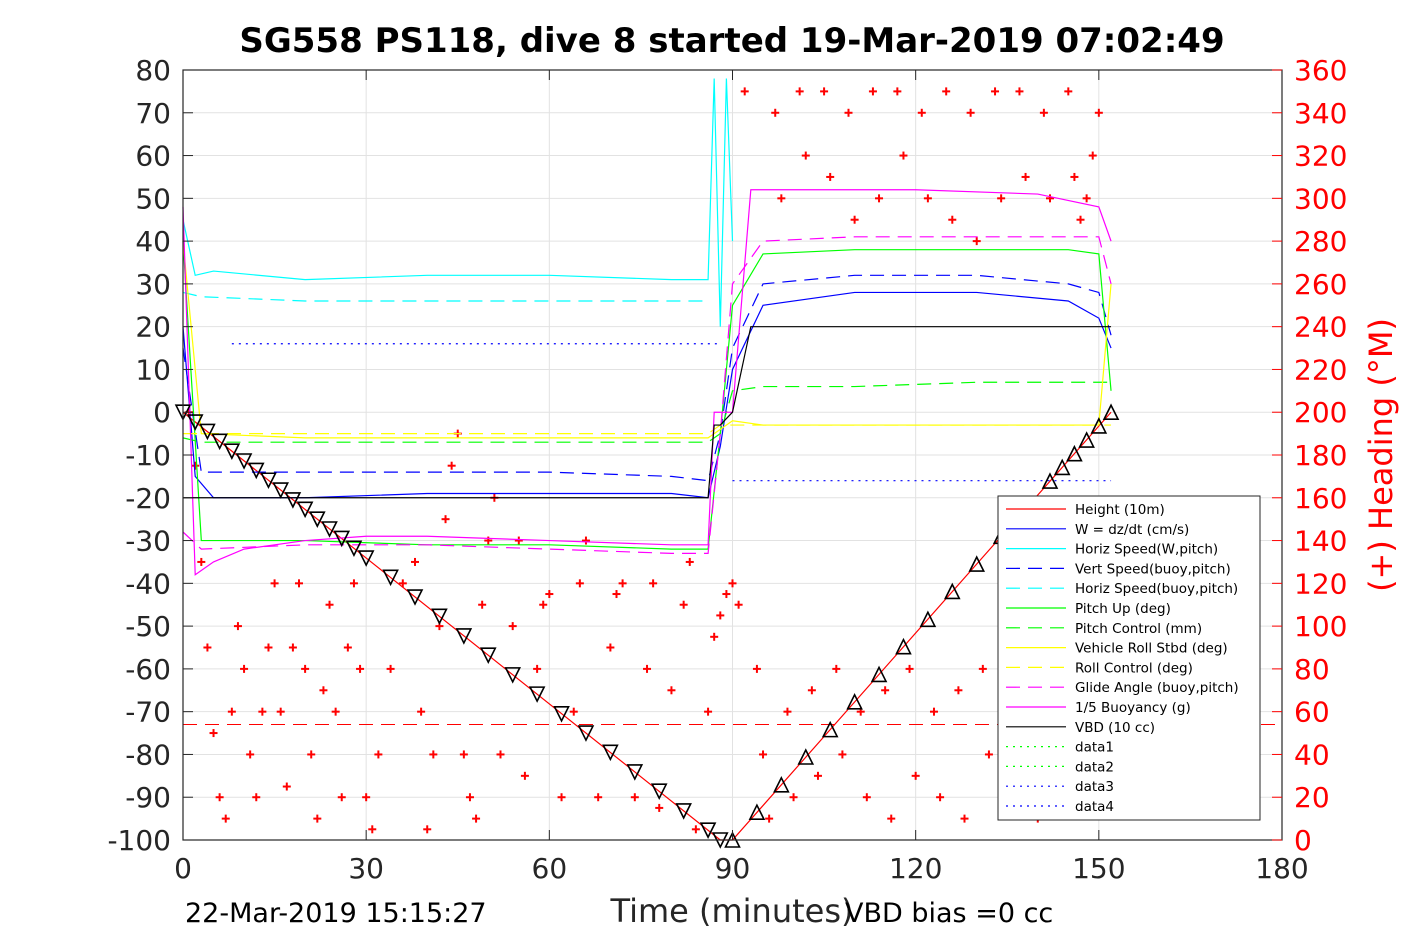 This screenshot has width=1417, height=945. What do you see at coordinates (1094, 767) in the screenshot?
I see `legend-label: data2` at bounding box center [1094, 767].